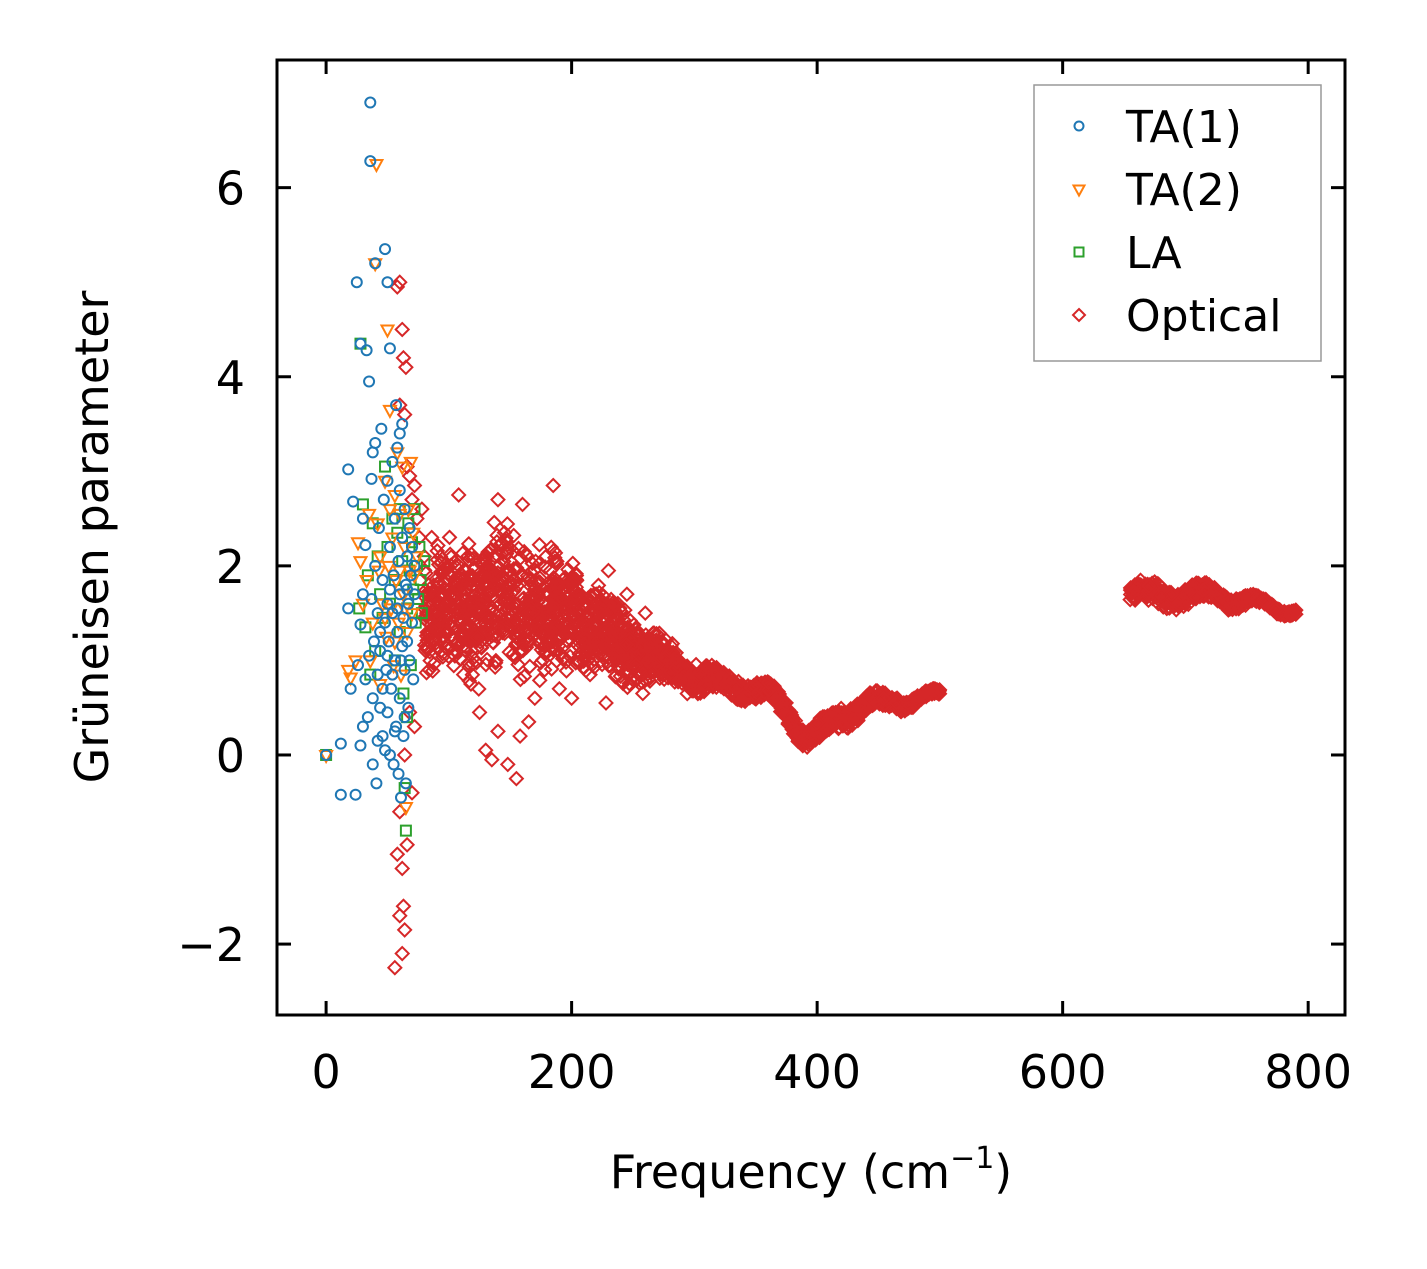 The height and width of the screenshot is (1269, 1427). What do you see at coordinates (230, 378) in the screenshot?
I see `y-tick-label: 4` at bounding box center [230, 378].